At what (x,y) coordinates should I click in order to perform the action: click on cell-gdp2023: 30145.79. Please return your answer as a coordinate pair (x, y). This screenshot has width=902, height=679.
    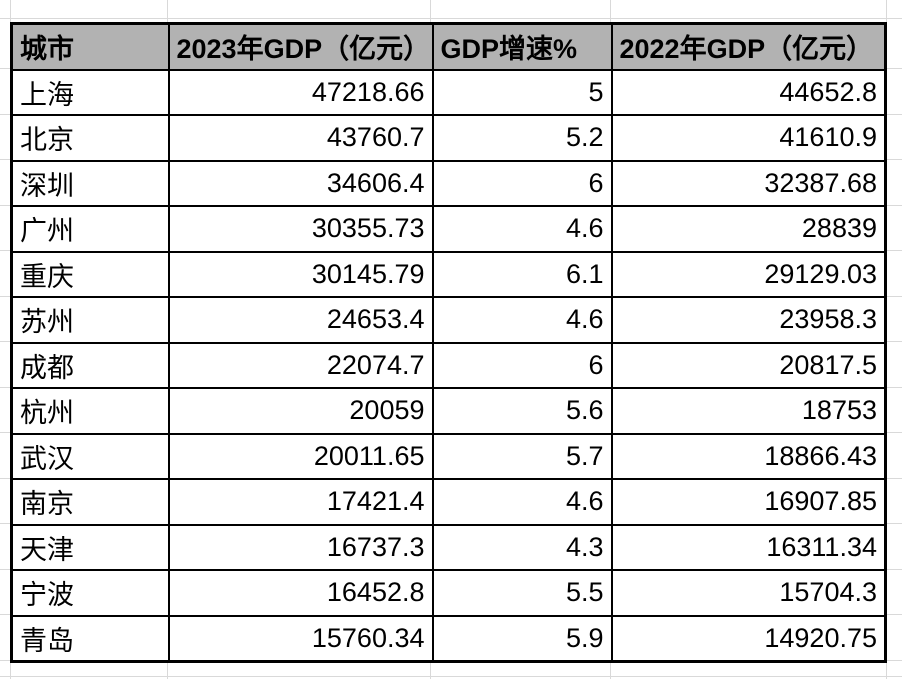
    Looking at the image, I should click on (300, 274).